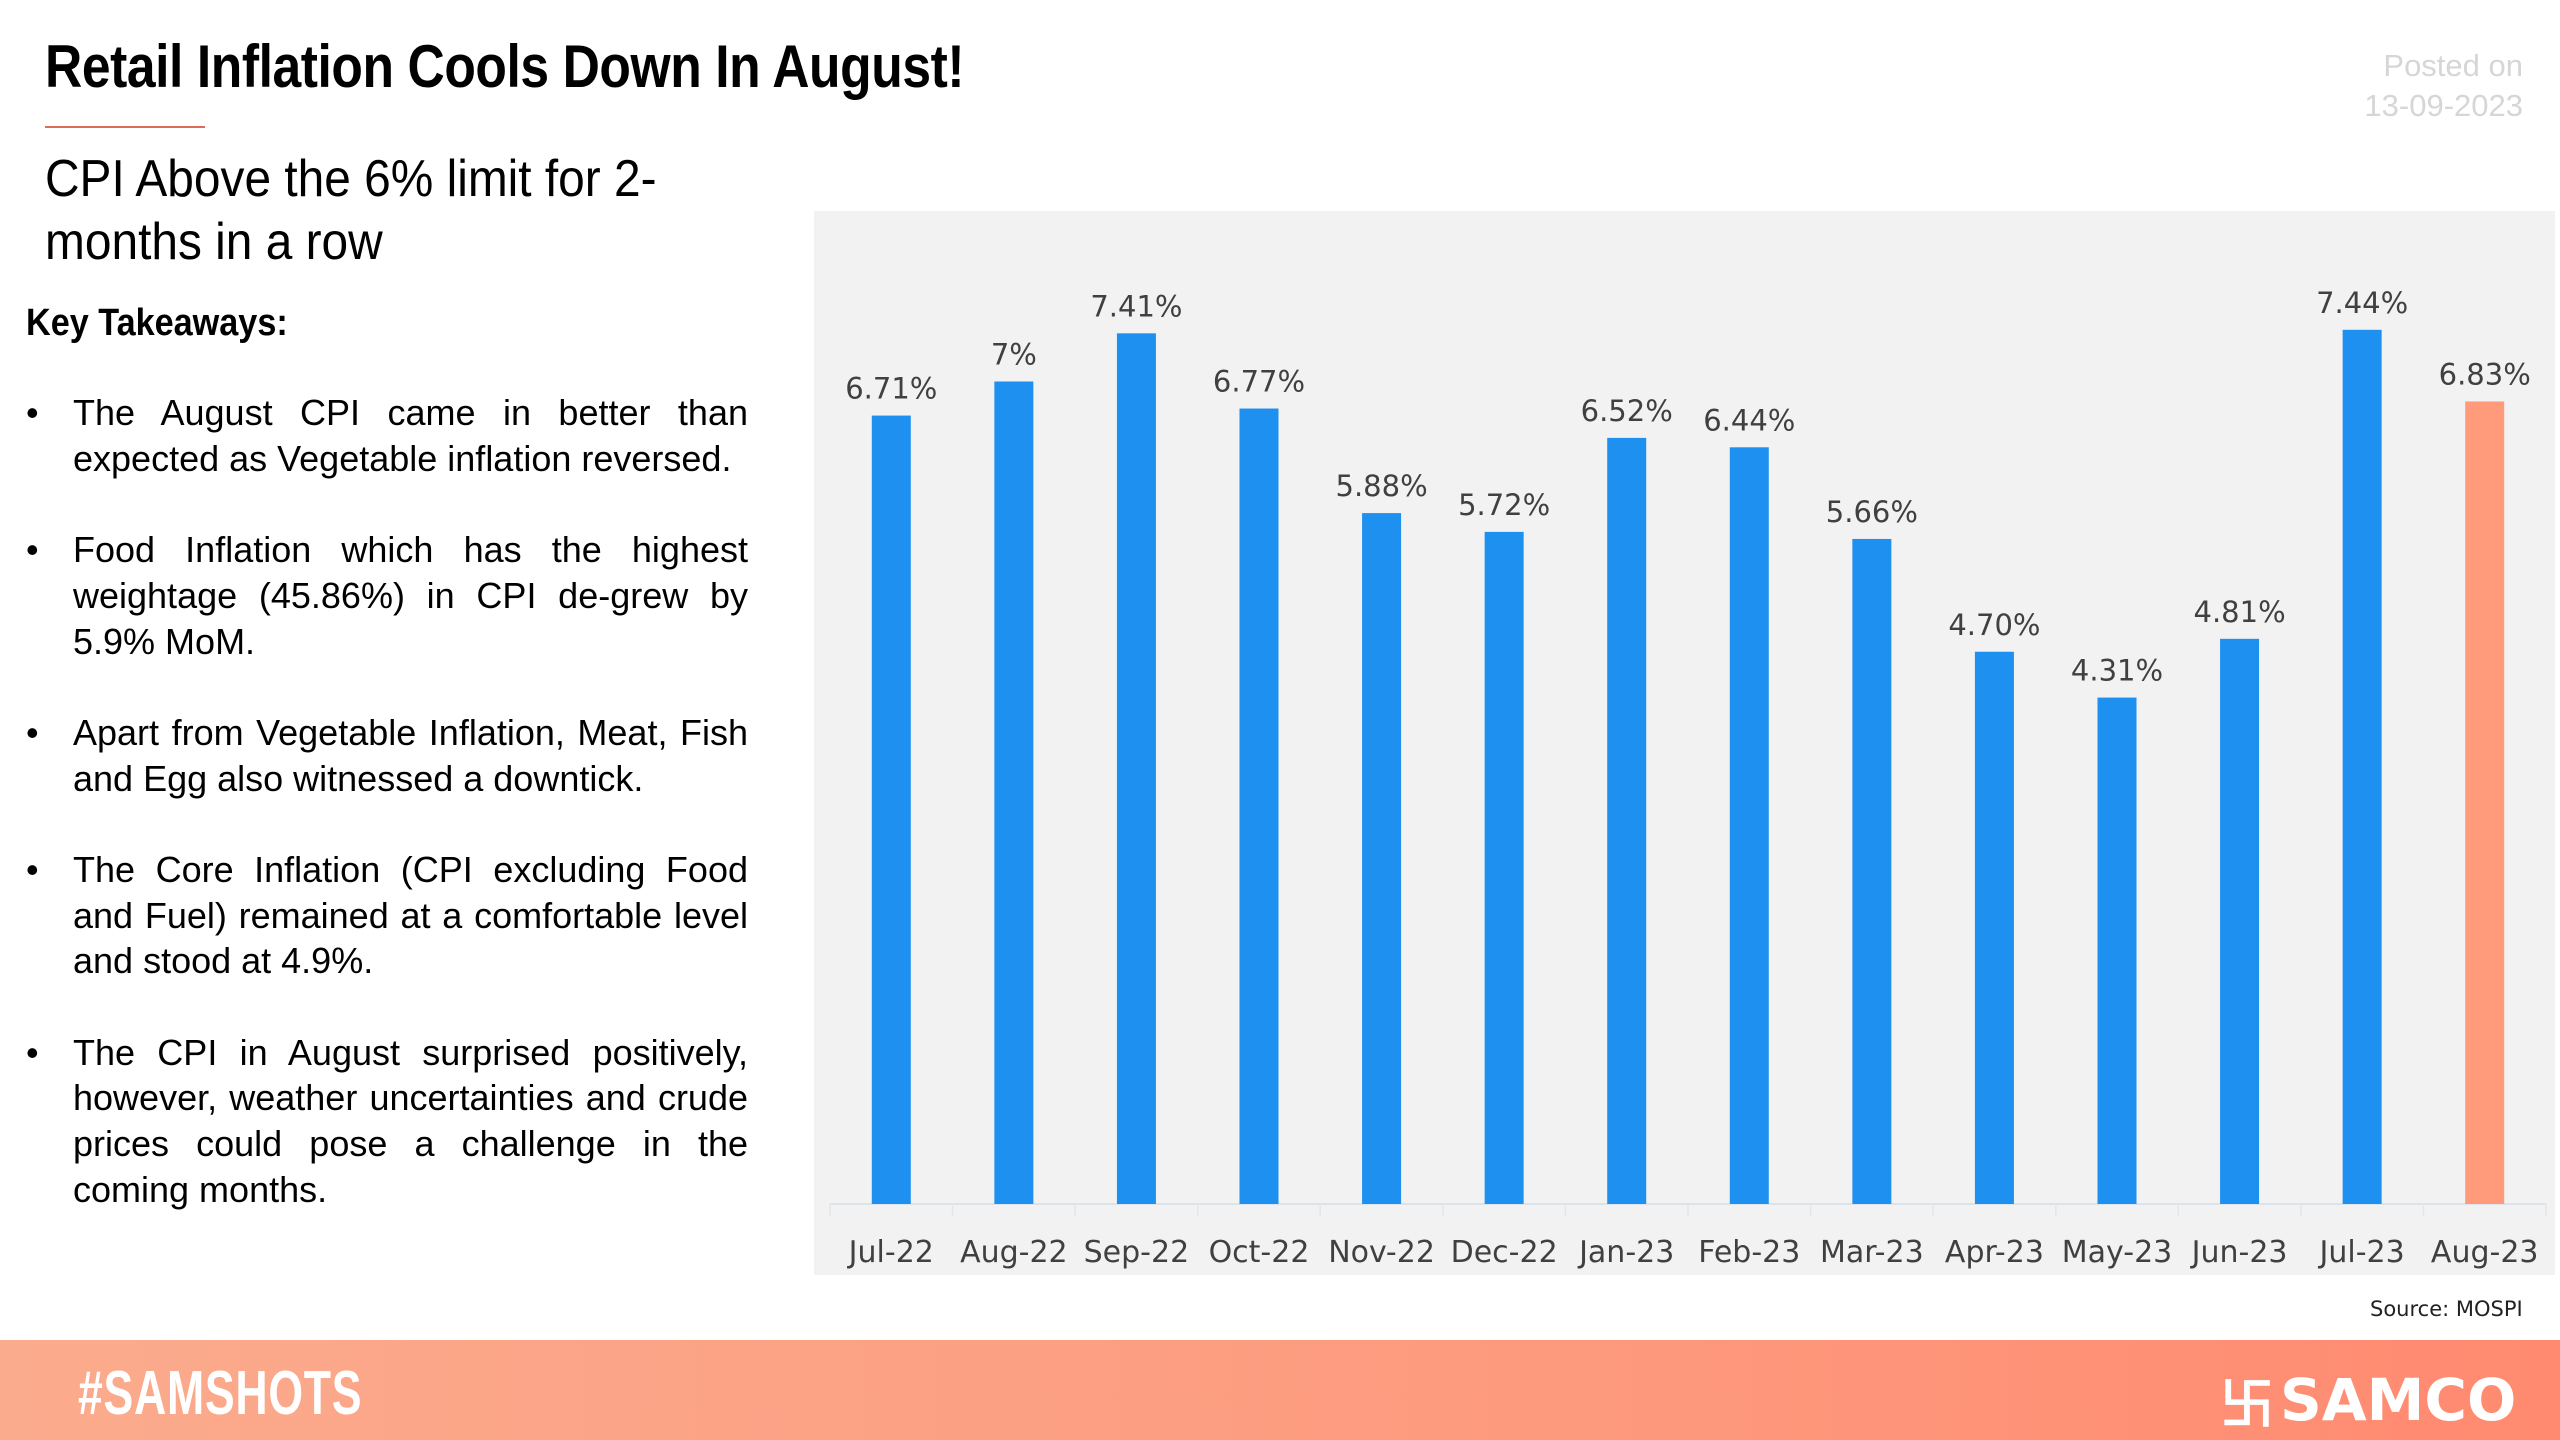 This screenshot has width=2560, height=1440. I want to click on samco-swastik-logo-icon: 卐, so click(2247, 1404).